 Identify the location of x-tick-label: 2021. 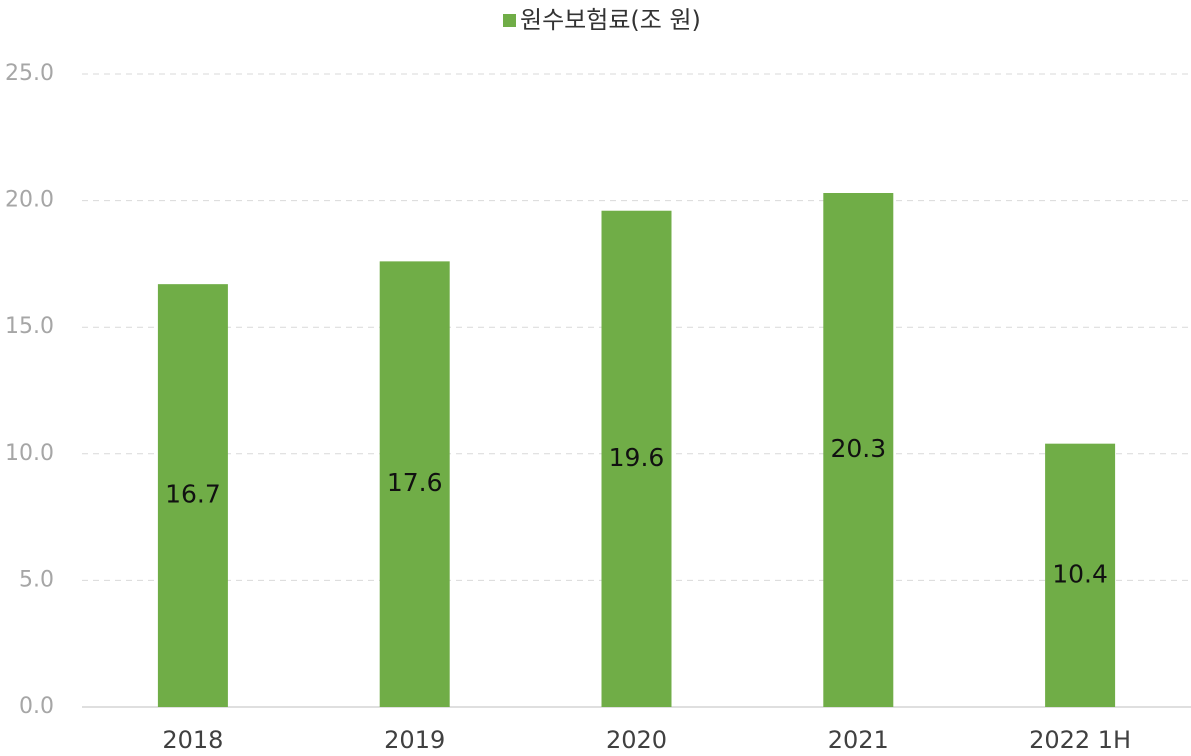
(858, 740).